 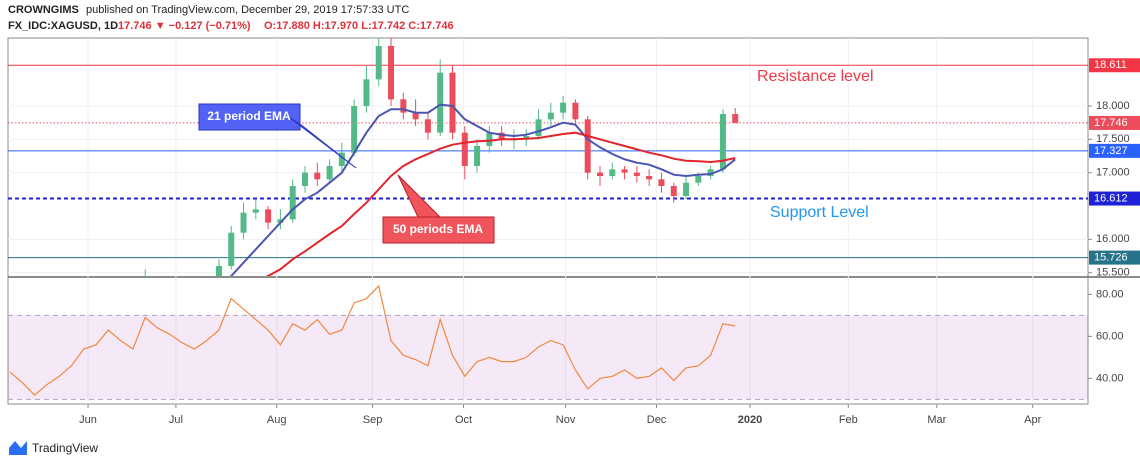 I want to click on x-tick-label: Apr, so click(x=1032, y=420).